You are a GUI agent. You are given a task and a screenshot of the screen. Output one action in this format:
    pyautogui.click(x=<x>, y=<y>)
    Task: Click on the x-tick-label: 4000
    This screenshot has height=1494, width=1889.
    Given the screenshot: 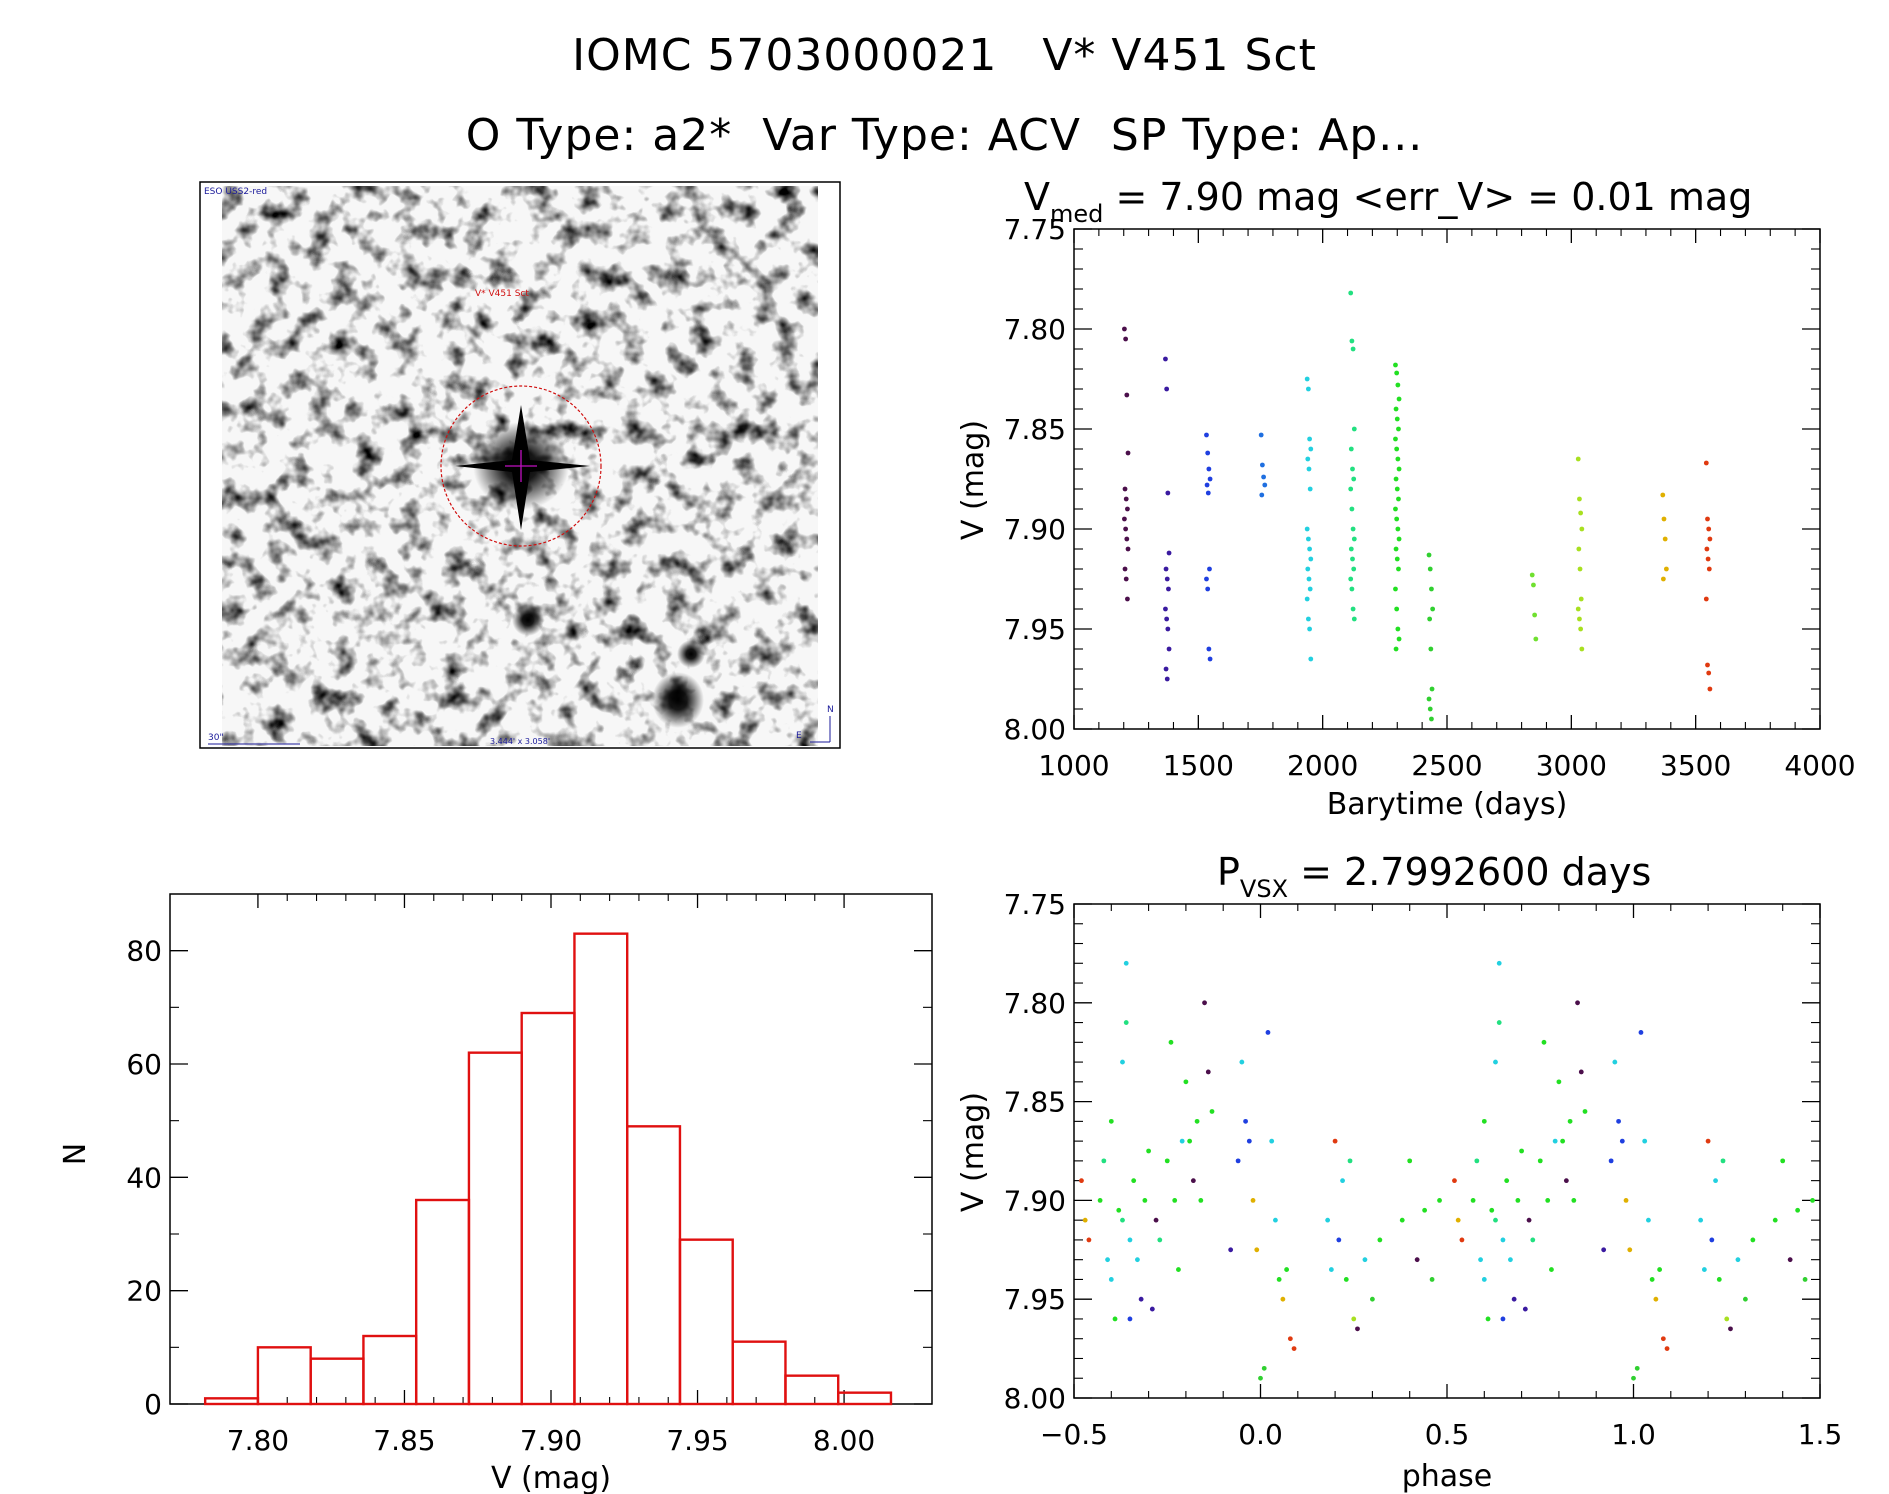 What is the action you would take?
    pyautogui.click(x=1819, y=765)
    